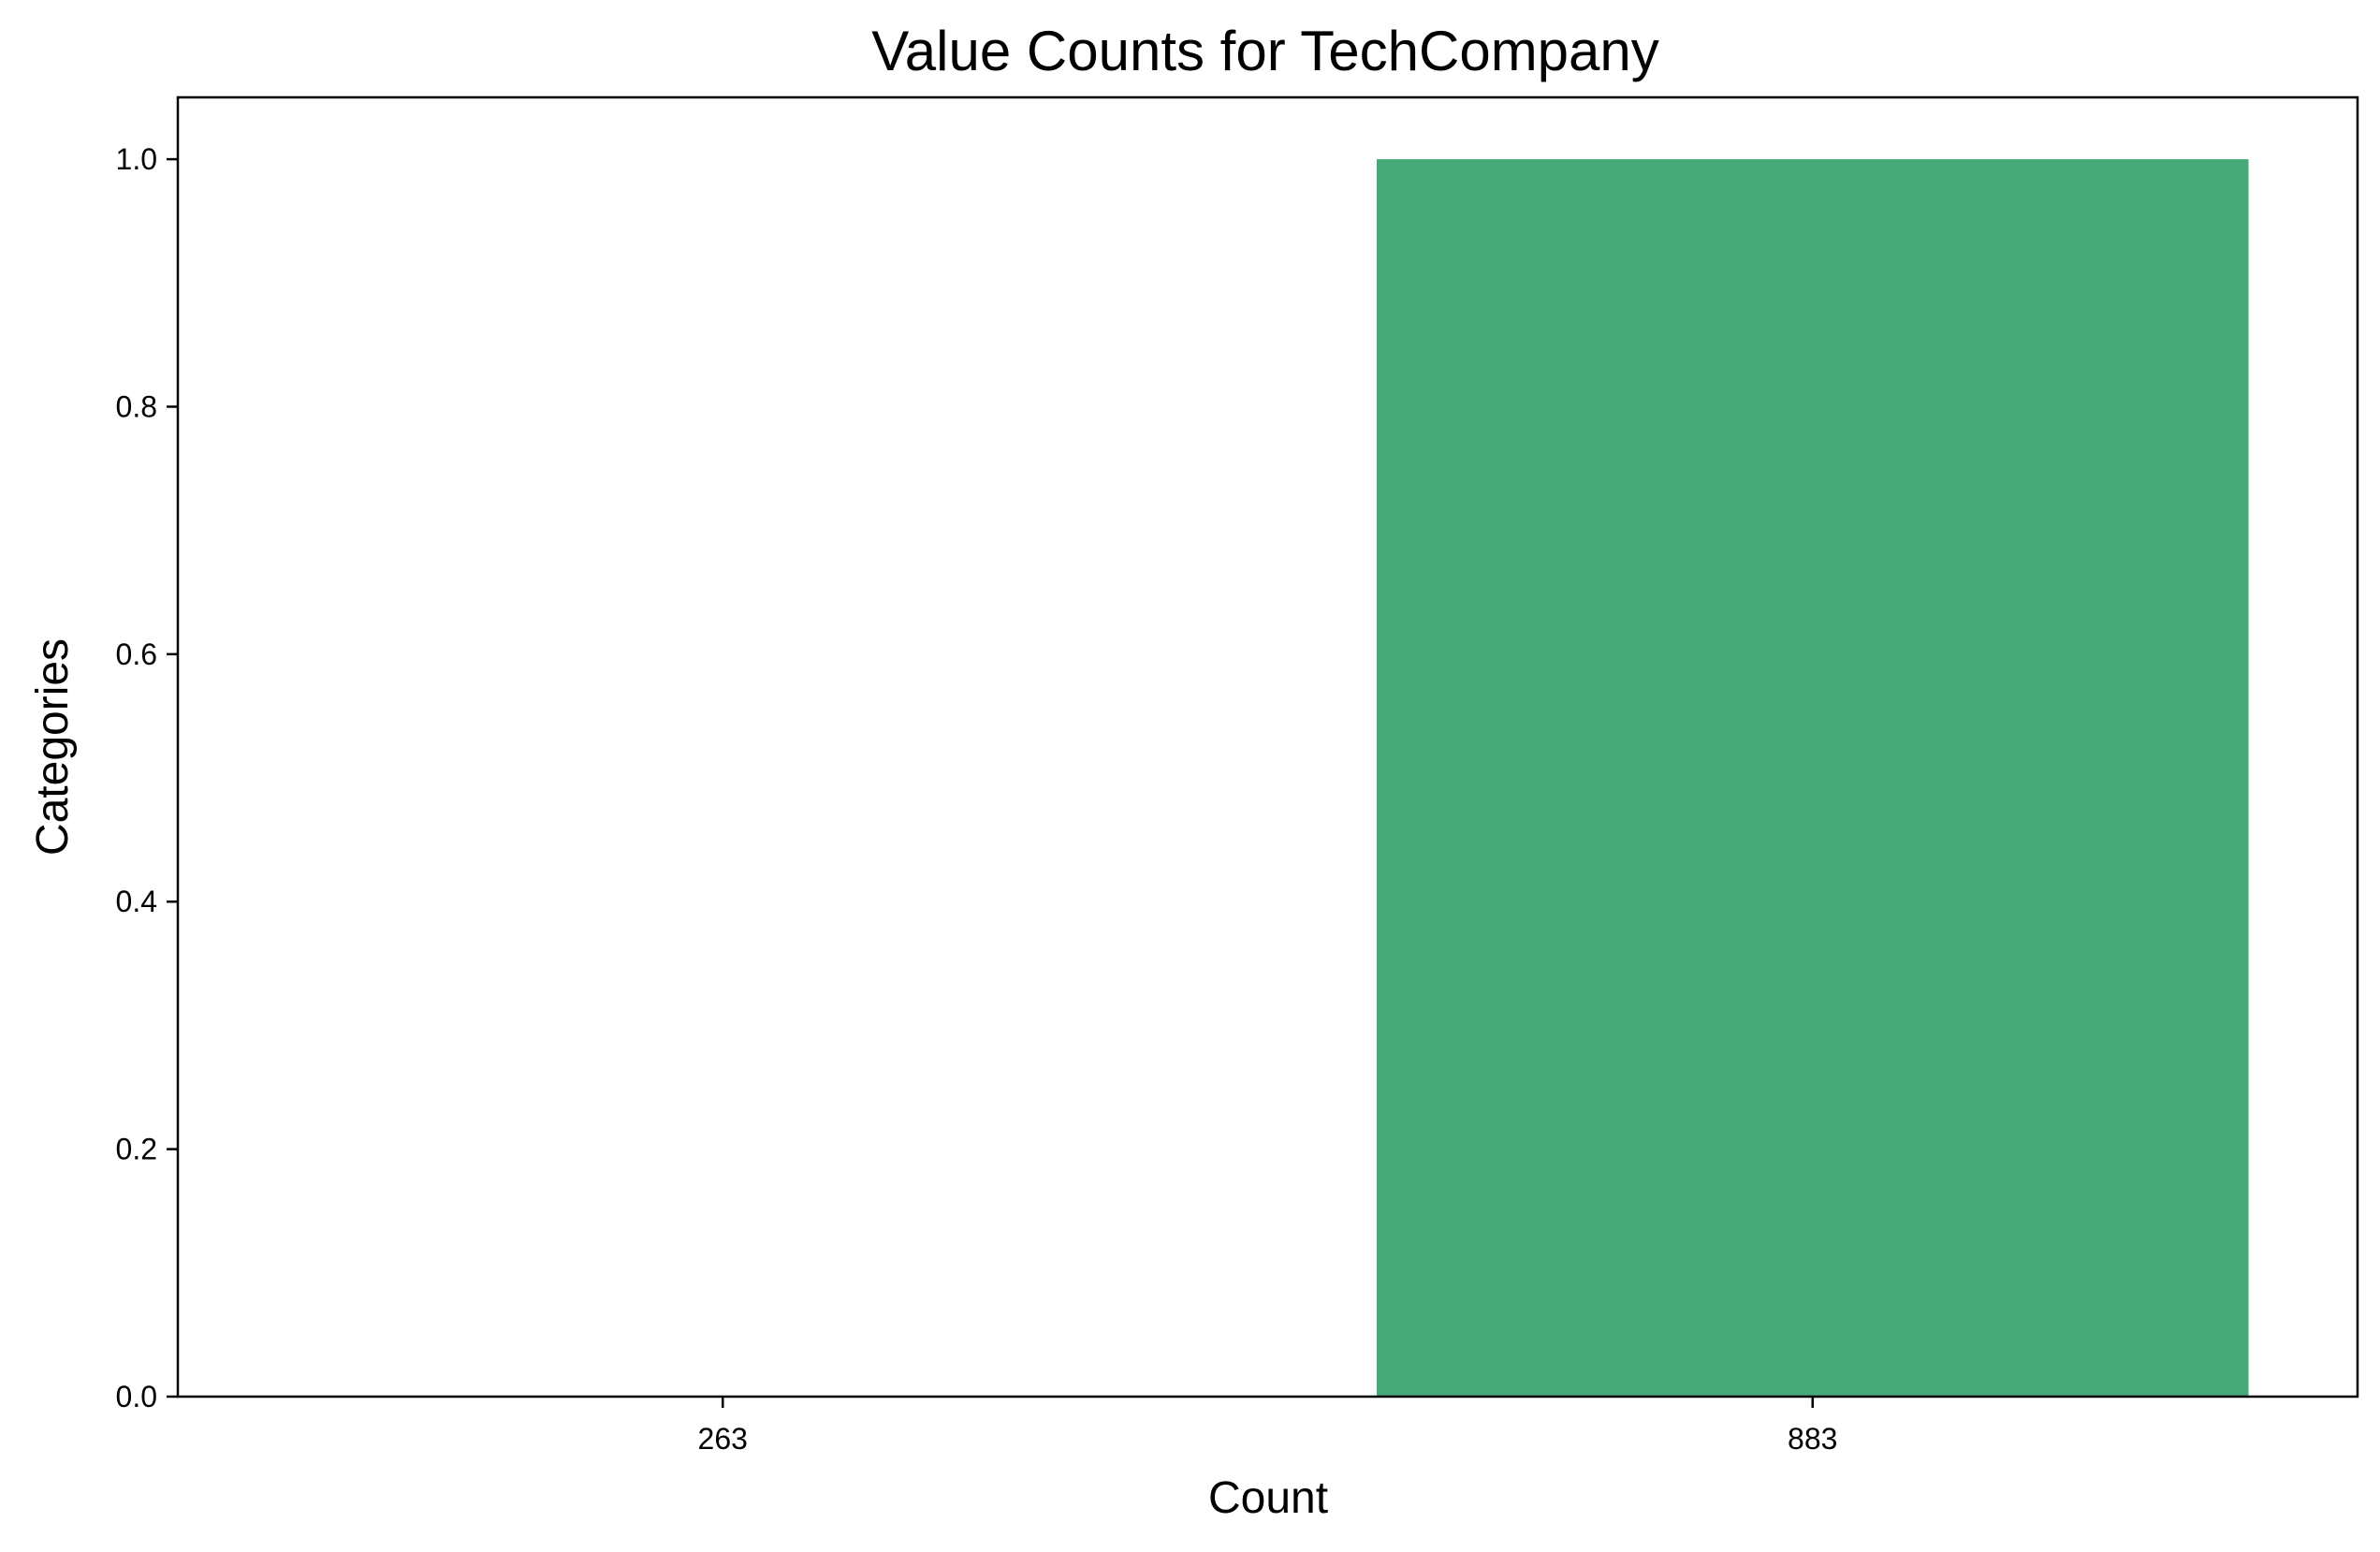 This screenshot has height=1552, width=2380. Describe the element at coordinates (1812, 1439) in the screenshot. I see `x-tick-label: 883` at that location.